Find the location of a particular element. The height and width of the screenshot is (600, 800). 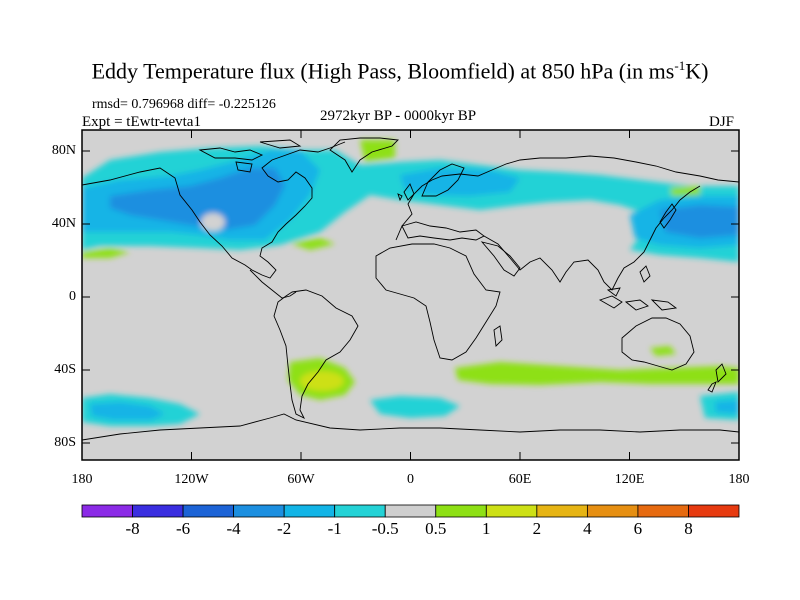

coastline-mediterranean is located at coordinates (443, 231).